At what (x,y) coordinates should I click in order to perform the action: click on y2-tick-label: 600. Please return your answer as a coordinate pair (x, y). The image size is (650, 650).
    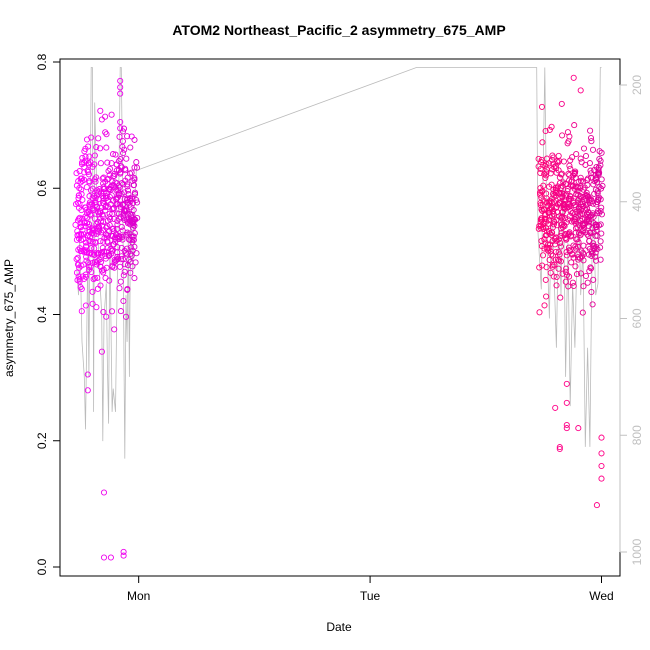
    Looking at the image, I should click on (637, 318).